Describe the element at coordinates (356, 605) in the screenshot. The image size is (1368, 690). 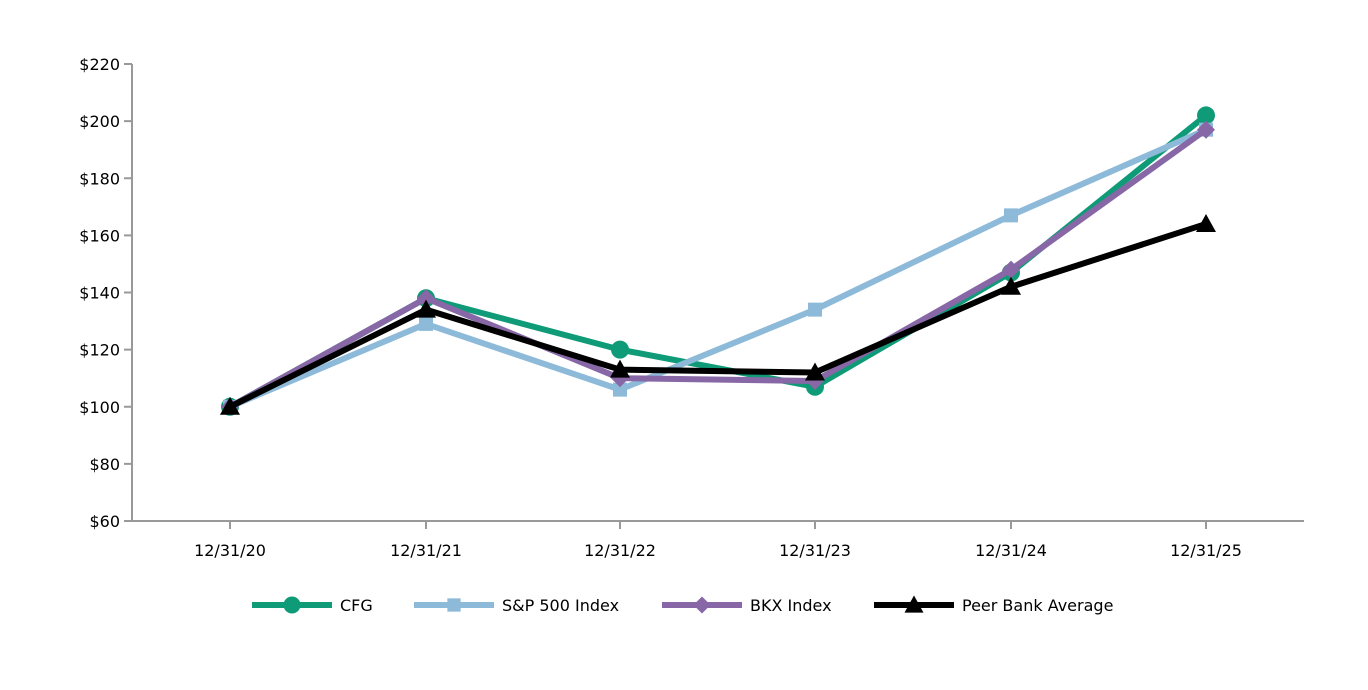
I see `legend-label: CFG` at that location.